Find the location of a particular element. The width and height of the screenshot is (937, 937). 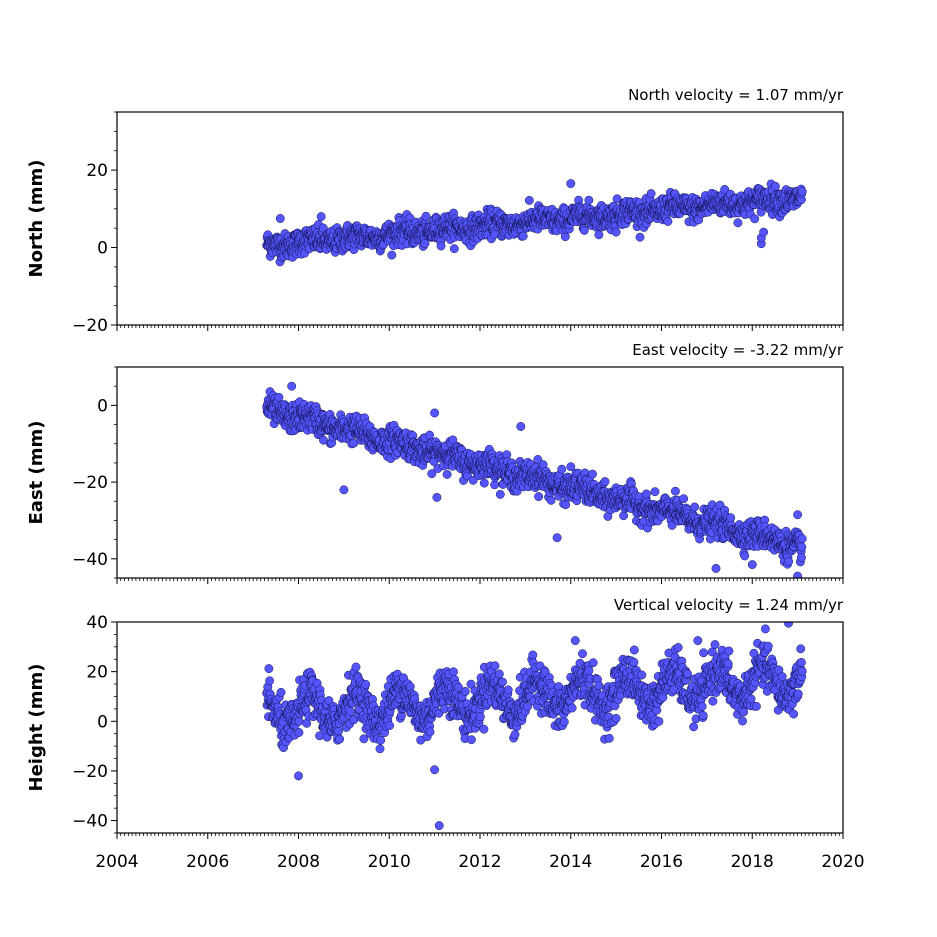

north-velocity-title: North velocity = 1.07 mm/yr is located at coordinates (736, 95).